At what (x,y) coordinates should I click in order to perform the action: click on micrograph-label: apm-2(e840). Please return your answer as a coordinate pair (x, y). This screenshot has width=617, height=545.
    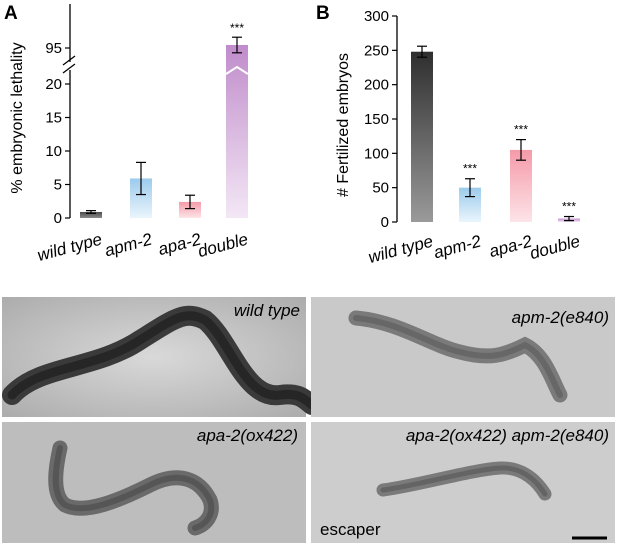
    Looking at the image, I should click on (560, 317).